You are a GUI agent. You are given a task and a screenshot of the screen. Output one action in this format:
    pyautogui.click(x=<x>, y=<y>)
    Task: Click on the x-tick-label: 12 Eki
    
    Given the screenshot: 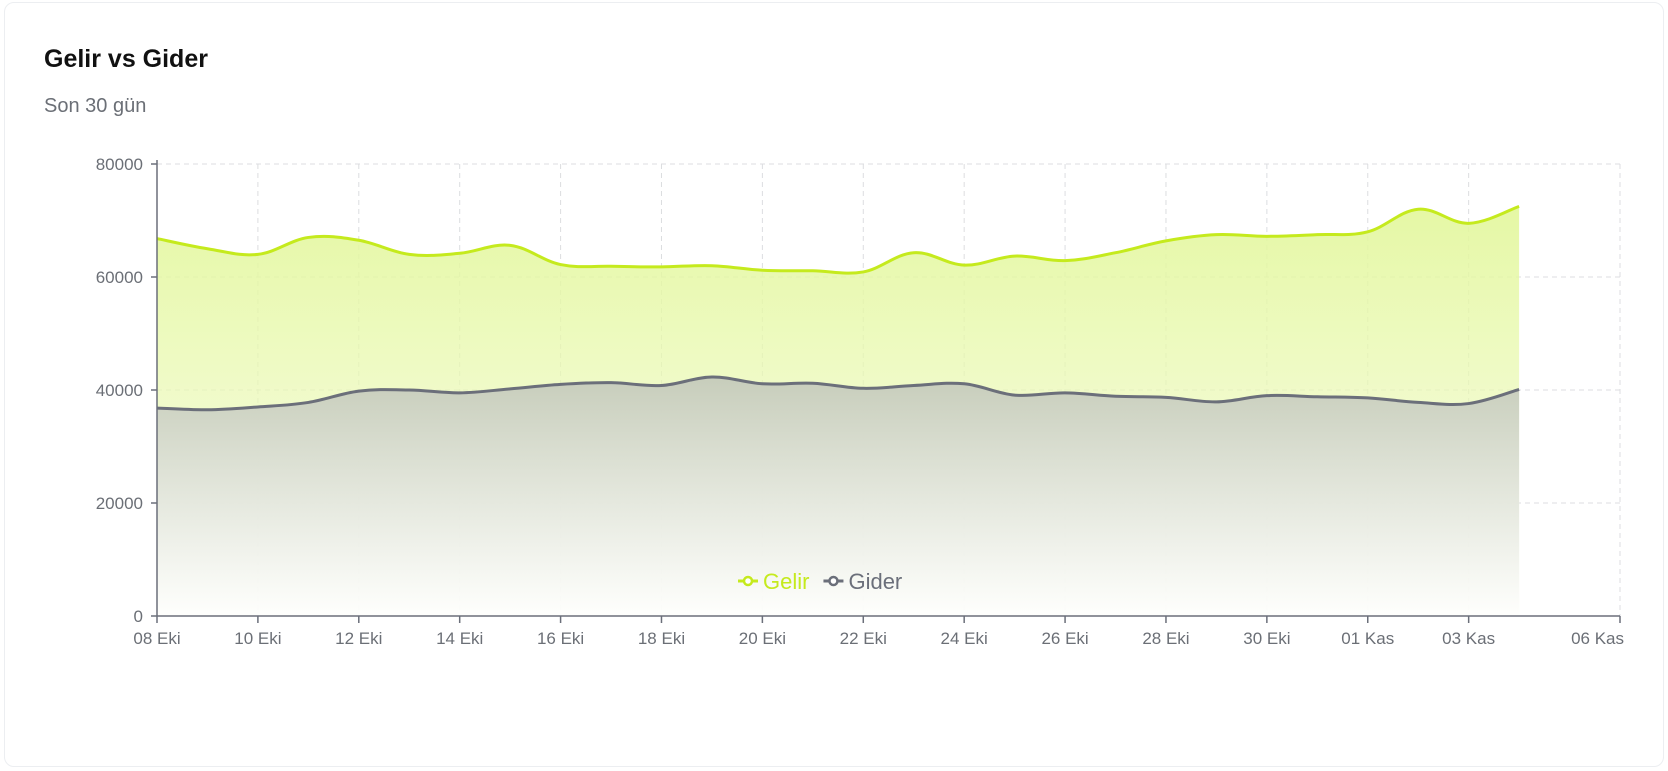 What is the action you would take?
    pyautogui.click(x=358, y=638)
    